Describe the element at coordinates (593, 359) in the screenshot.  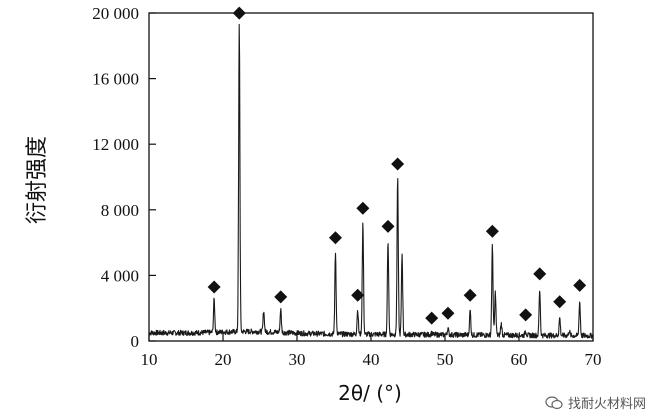
I see `x-tick-label: 70` at that location.